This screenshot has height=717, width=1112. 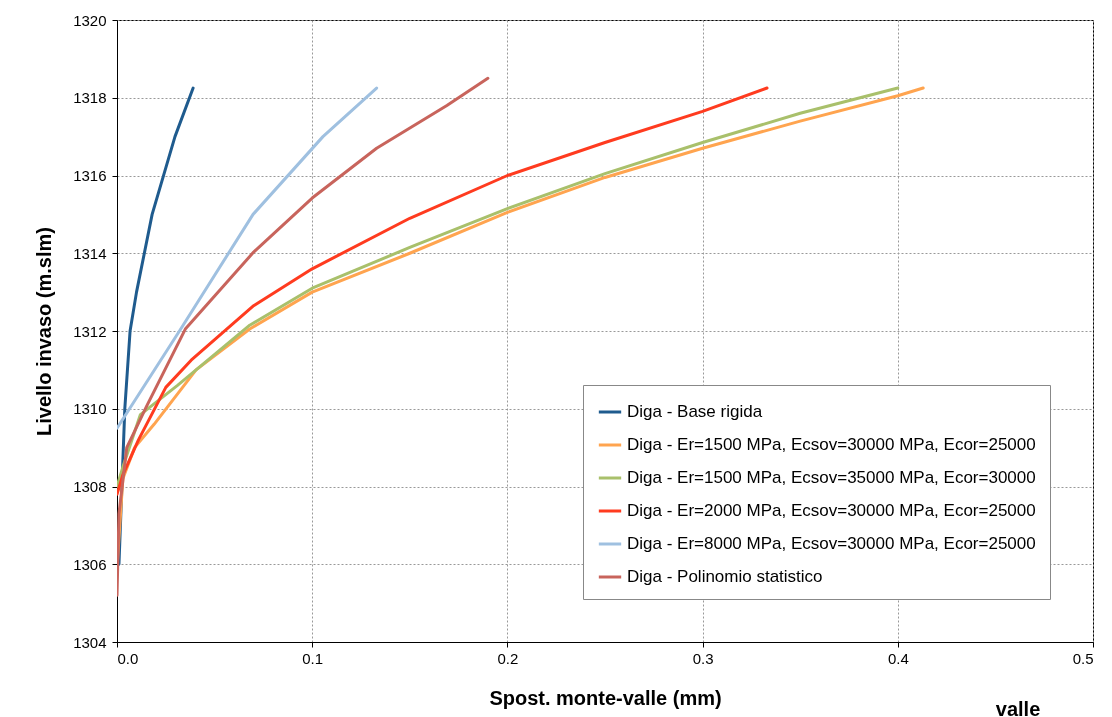 What do you see at coordinates (508, 658) in the screenshot?
I see `x-tick-label: 0.2` at bounding box center [508, 658].